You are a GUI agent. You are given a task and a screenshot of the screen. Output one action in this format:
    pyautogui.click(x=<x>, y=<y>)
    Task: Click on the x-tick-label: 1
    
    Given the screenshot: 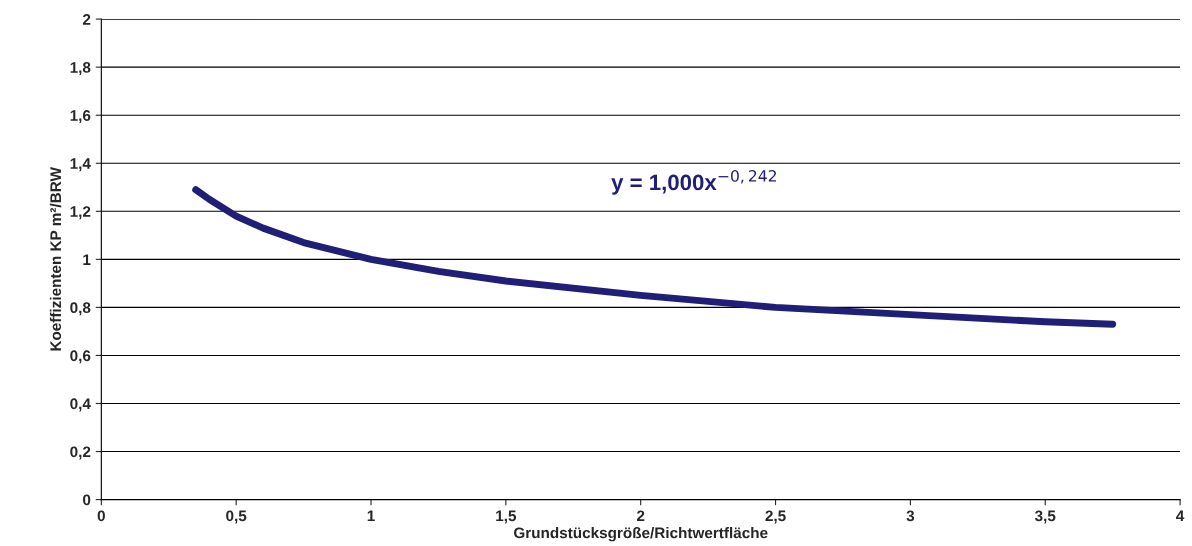 What is the action you would take?
    pyautogui.click(x=371, y=516)
    